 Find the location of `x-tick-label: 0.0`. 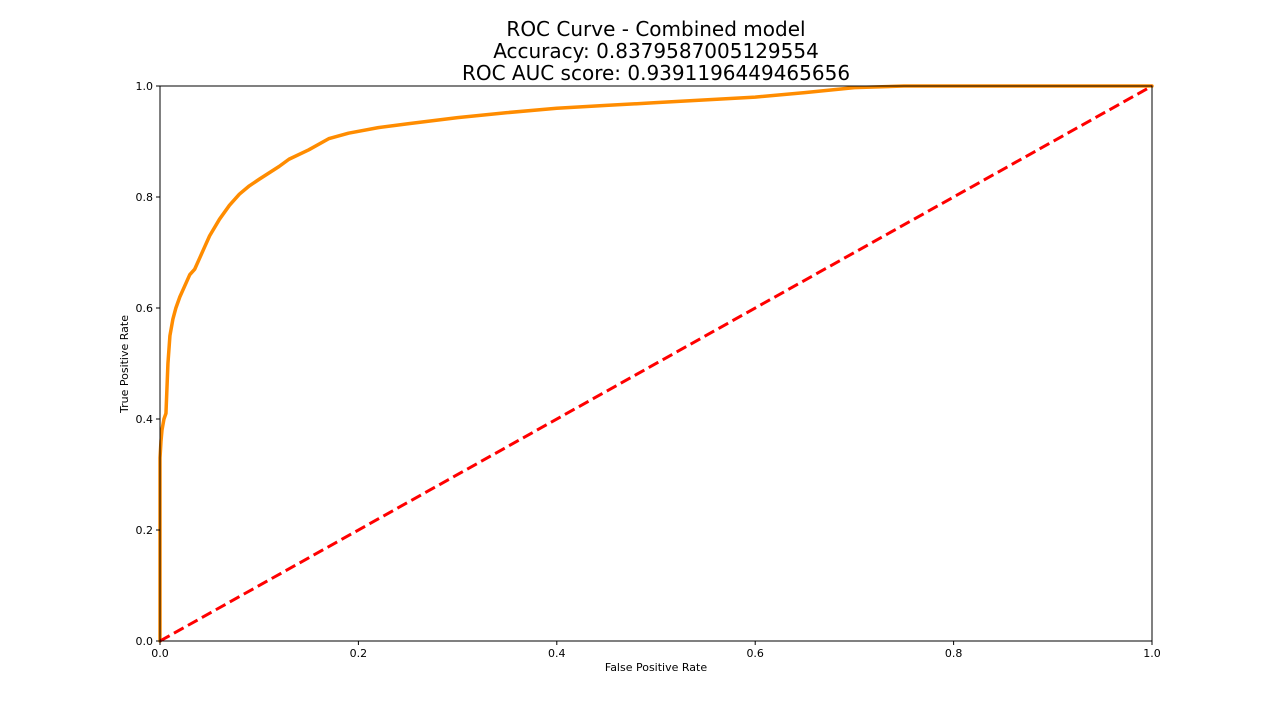

x-tick-label: 0.0 is located at coordinates (160, 653).